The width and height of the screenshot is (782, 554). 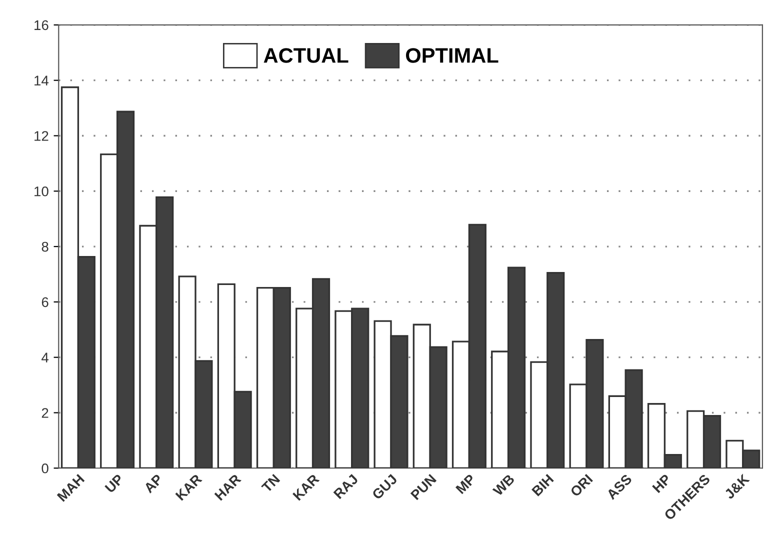 What do you see at coordinates (45, 357) in the screenshot?
I see `y-tick-label: 4` at bounding box center [45, 357].